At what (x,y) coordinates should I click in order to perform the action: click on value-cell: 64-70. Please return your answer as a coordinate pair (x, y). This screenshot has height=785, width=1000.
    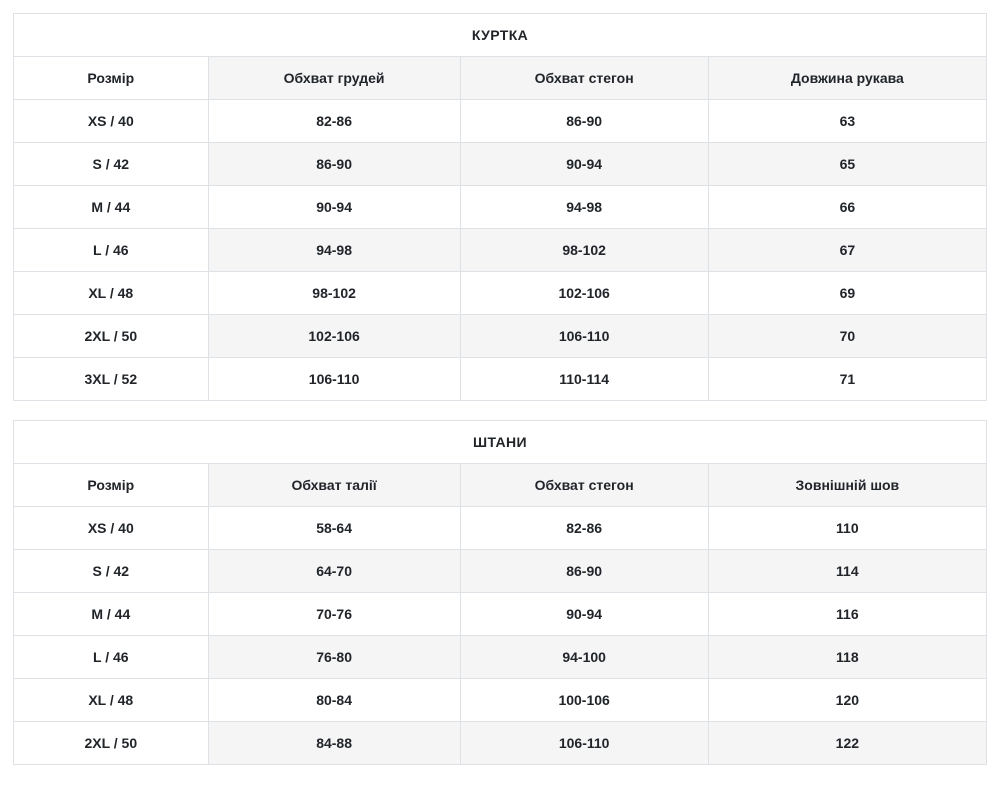
    Looking at the image, I should click on (334, 571).